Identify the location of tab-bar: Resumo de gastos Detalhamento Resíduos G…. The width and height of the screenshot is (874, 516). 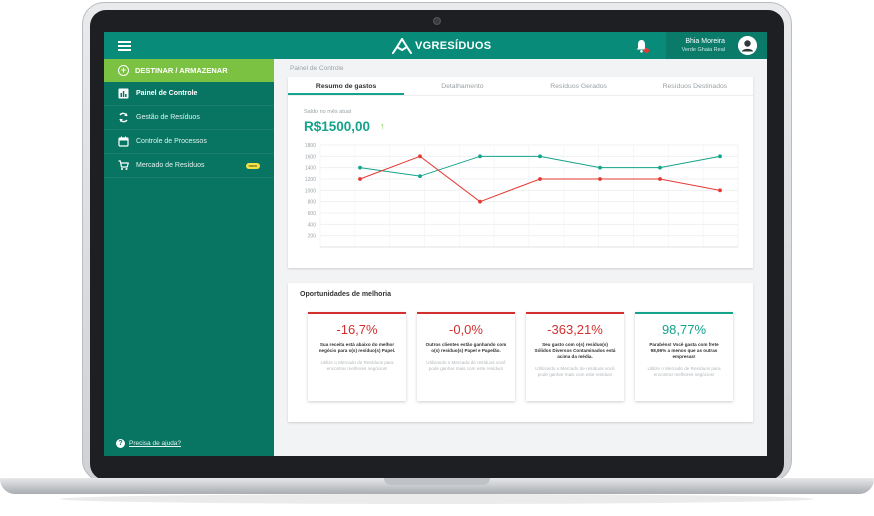
(520, 86).